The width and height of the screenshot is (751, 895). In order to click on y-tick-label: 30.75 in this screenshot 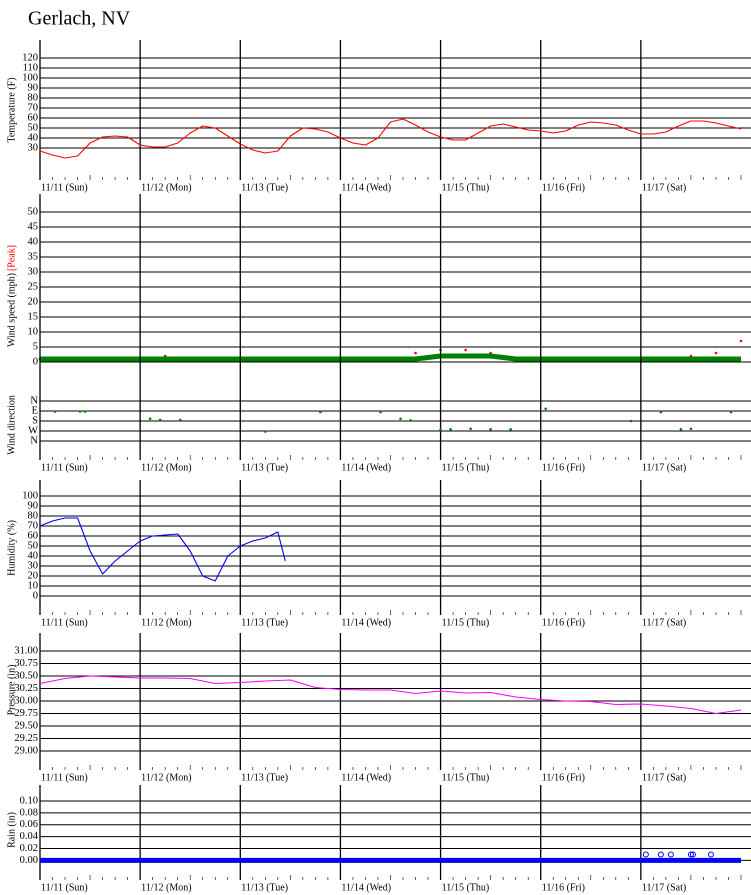, I will do `click(26, 663)`.